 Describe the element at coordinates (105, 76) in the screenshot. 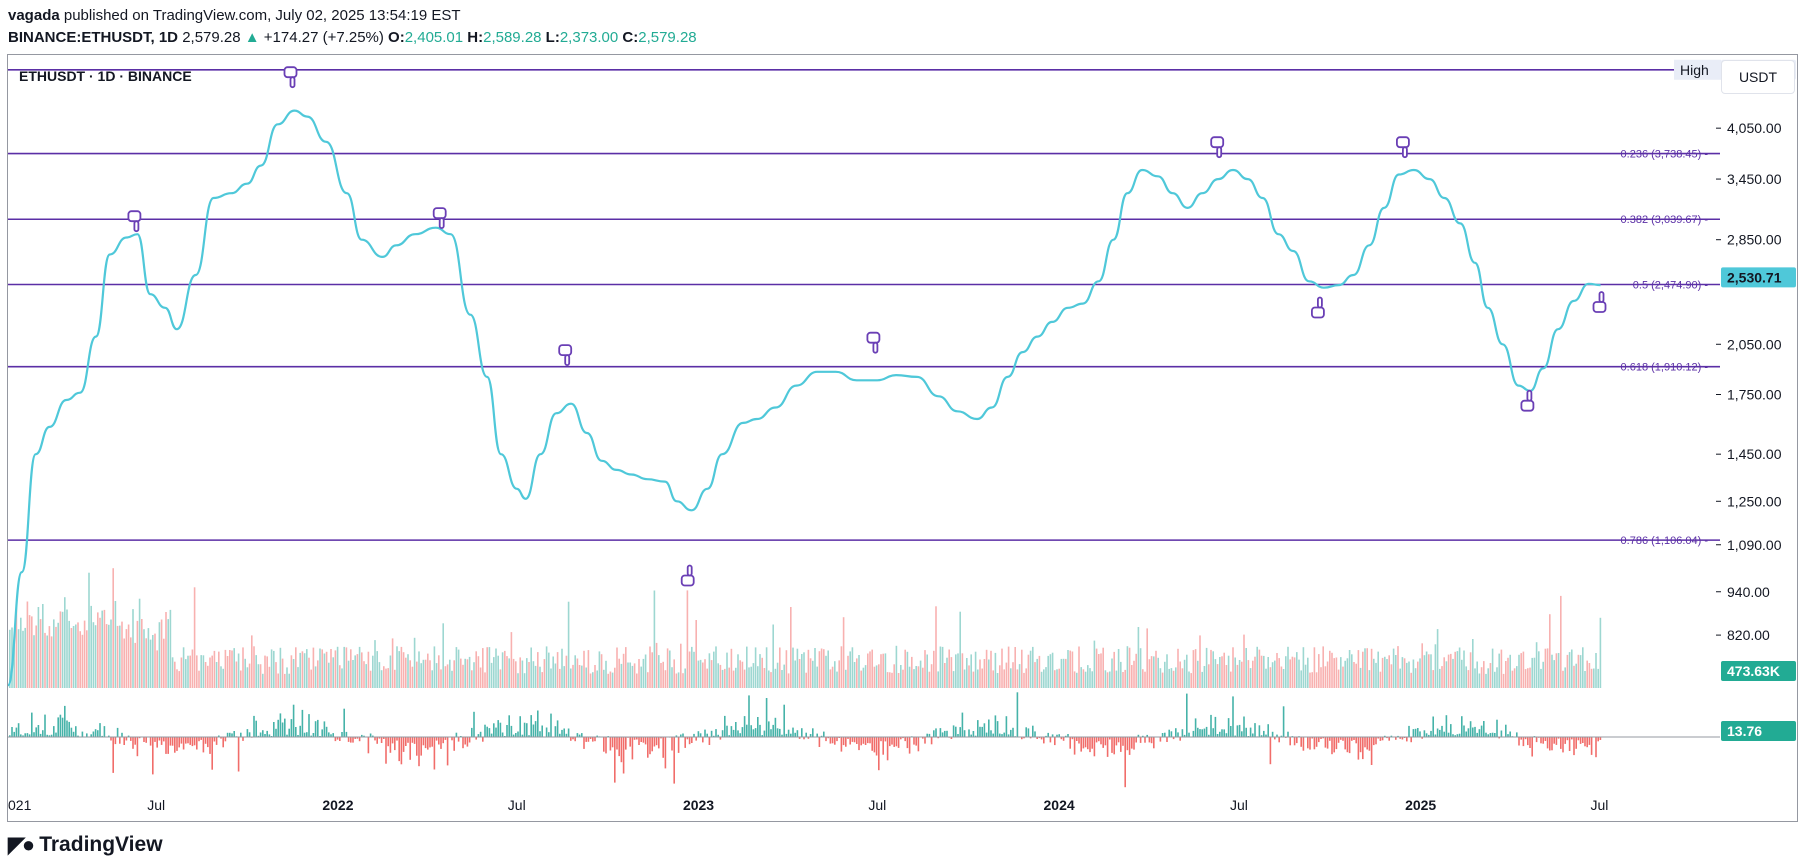

I see `chart-legend-title: ETHUSDT · 1D · BINANCE` at that location.